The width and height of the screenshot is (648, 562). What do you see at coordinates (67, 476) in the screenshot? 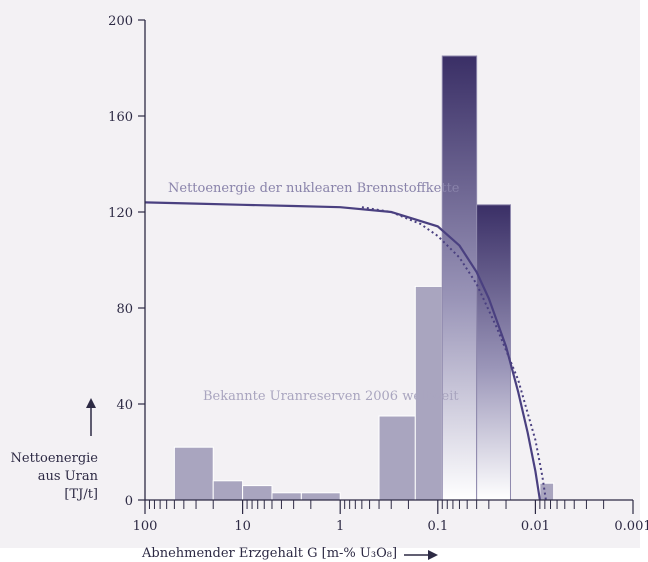
I see `y-axis-label-line: aus Uran` at bounding box center [67, 476].